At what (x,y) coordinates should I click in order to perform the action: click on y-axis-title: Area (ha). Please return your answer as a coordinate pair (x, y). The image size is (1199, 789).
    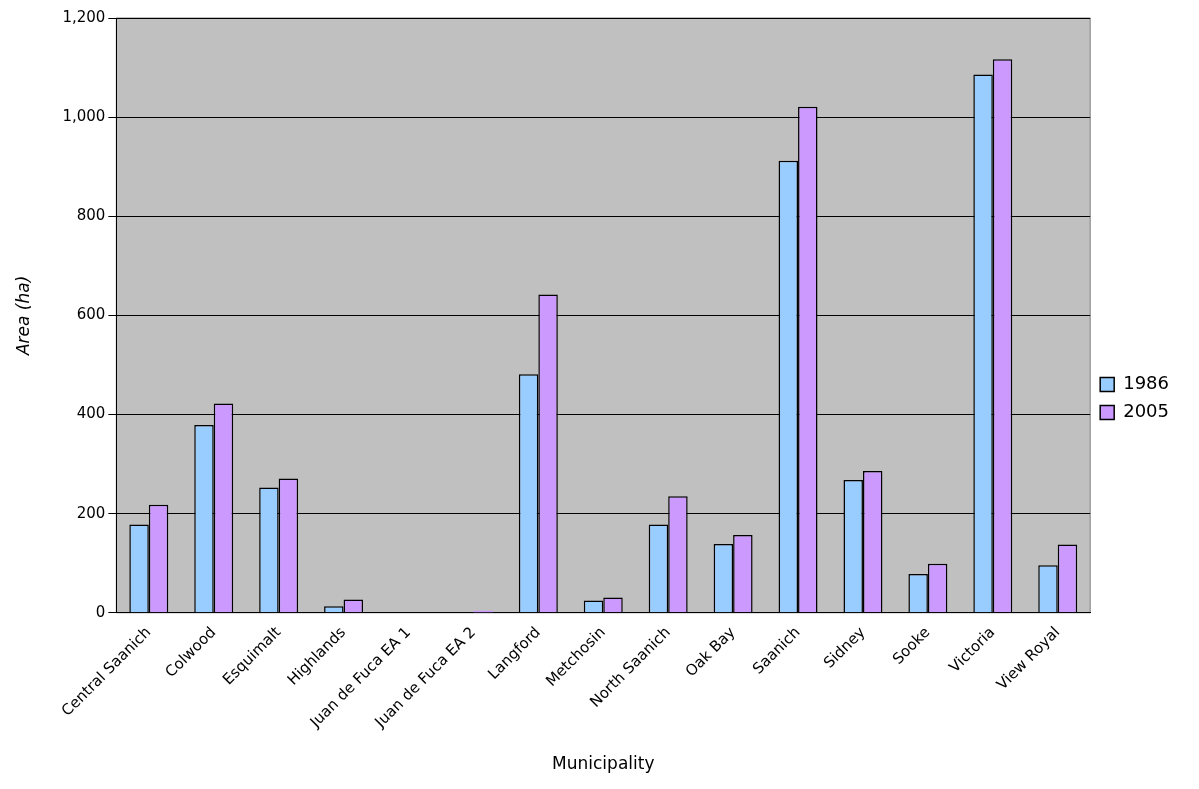
    Looking at the image, I should click on (22, 316).